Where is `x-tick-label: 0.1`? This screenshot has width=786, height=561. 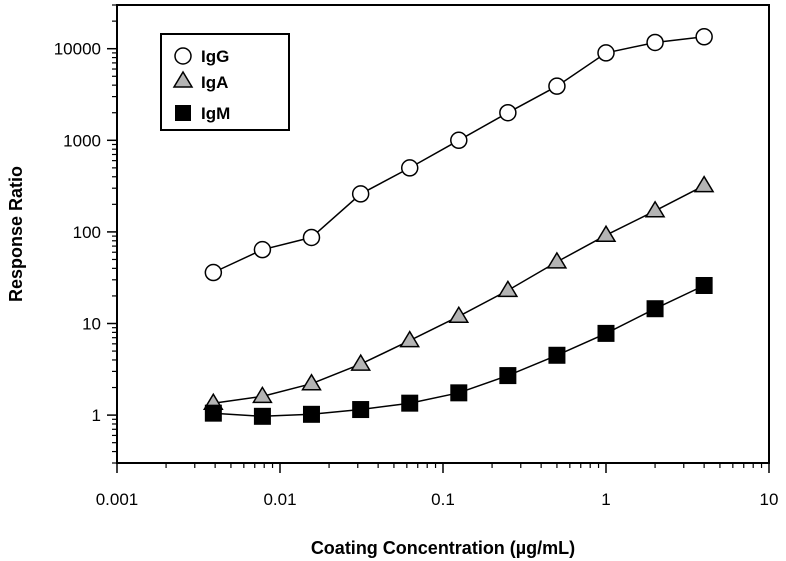
x-tick-label: 0.1 is located at coordinates (443, 499).